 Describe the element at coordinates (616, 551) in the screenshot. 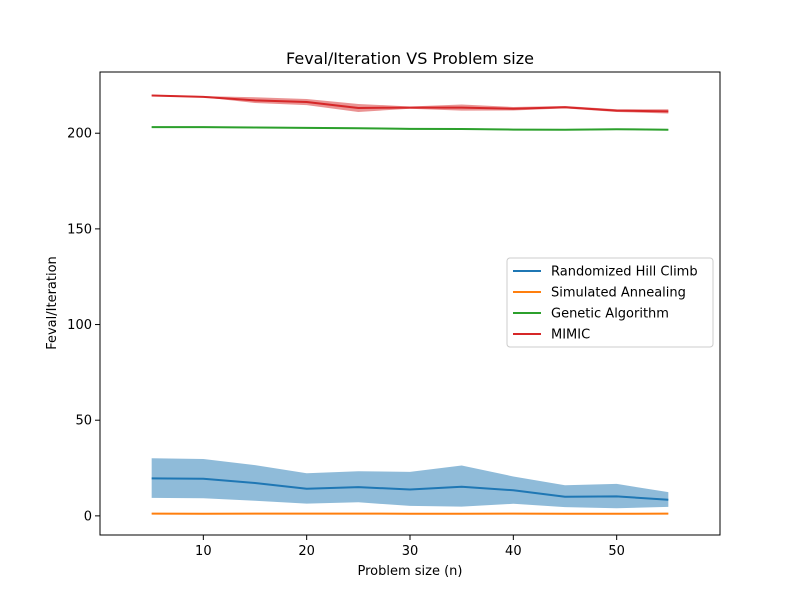

I see `x-tick-label: 50` at that location.